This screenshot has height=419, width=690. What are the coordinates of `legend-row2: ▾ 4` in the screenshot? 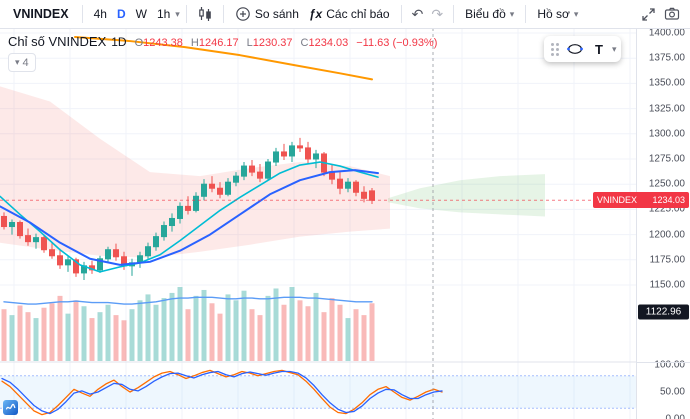 It's located at (22, 62).